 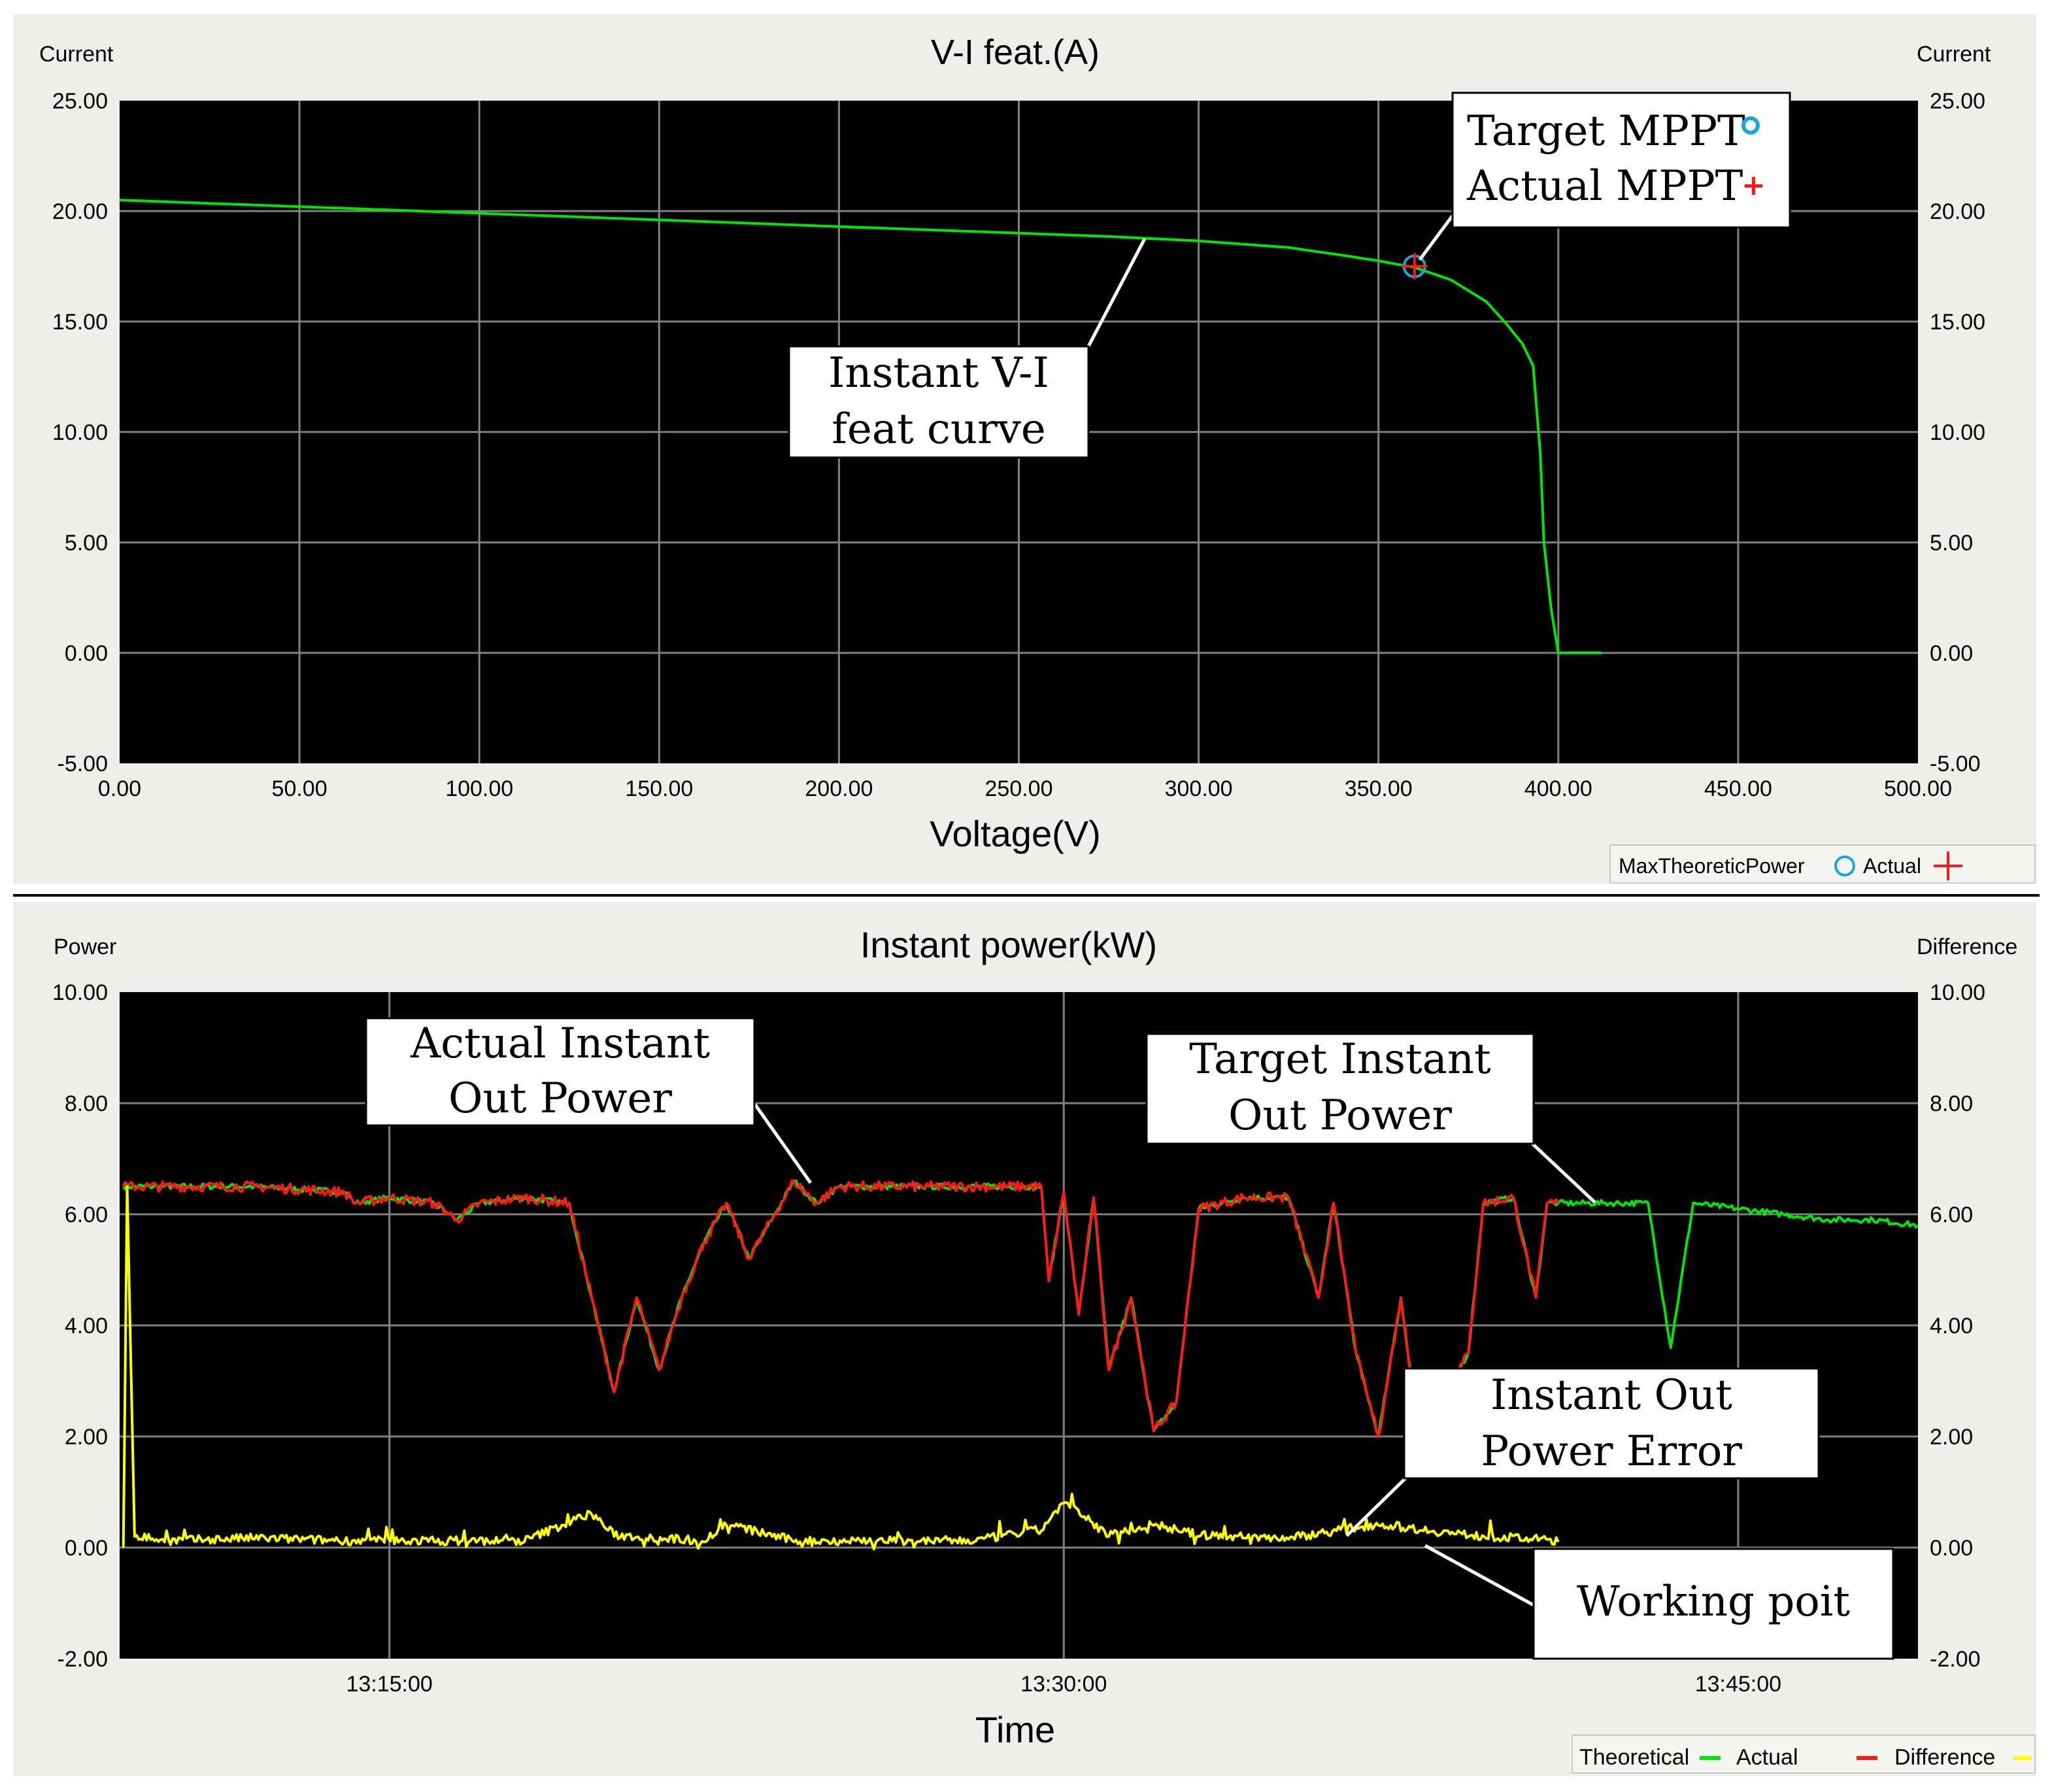 I want to click on actual-power-callout-leader, so click(x=783, y=1144).